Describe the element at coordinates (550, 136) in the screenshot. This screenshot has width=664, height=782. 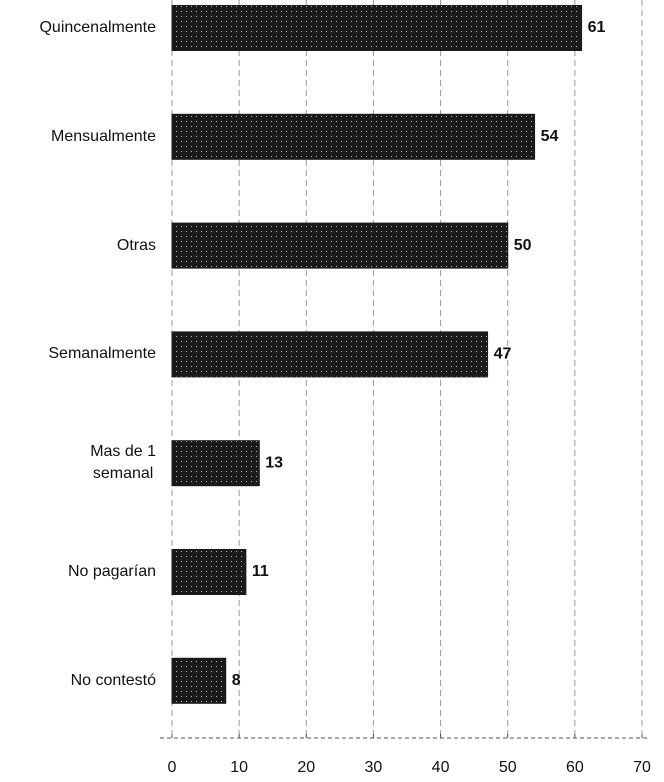
I see `value-label: 54` at that location.